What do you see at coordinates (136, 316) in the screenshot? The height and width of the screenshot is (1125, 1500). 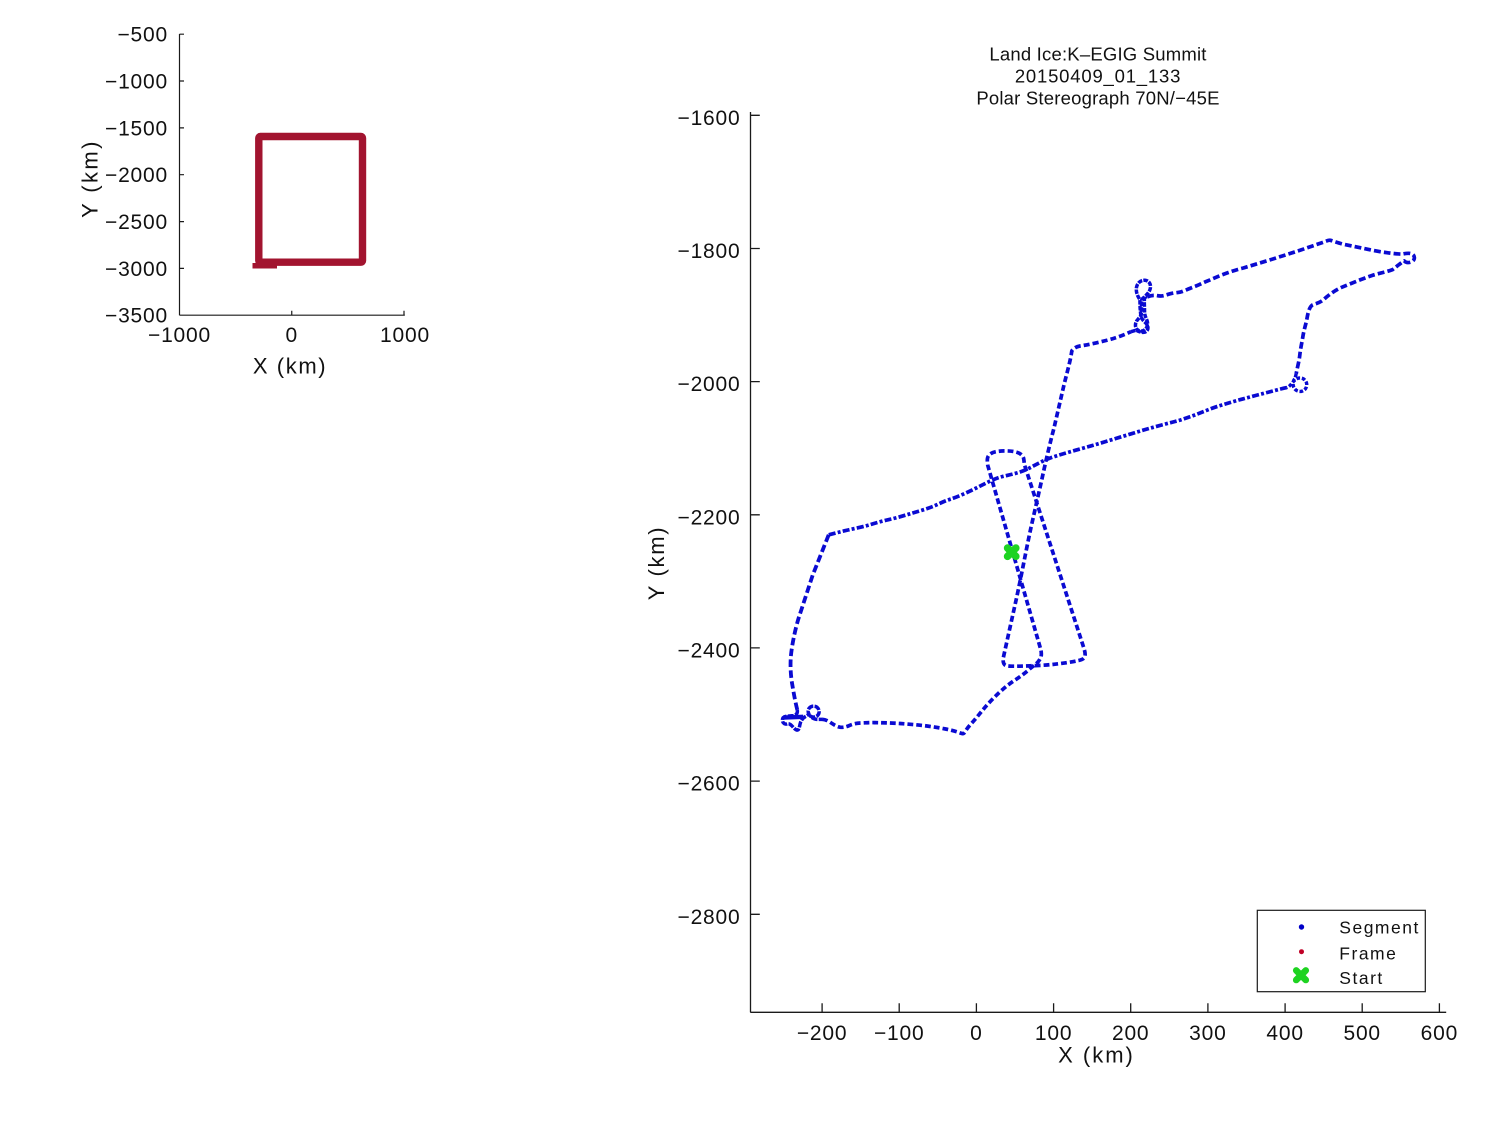 I see `svg-text: −3500` at bounding box center [136, 316].